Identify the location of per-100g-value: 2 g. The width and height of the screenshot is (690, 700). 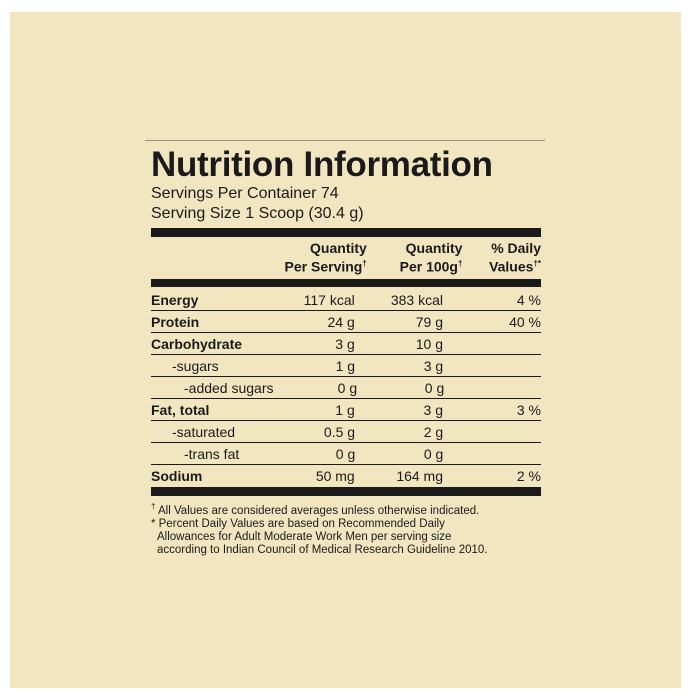
(433, 431).